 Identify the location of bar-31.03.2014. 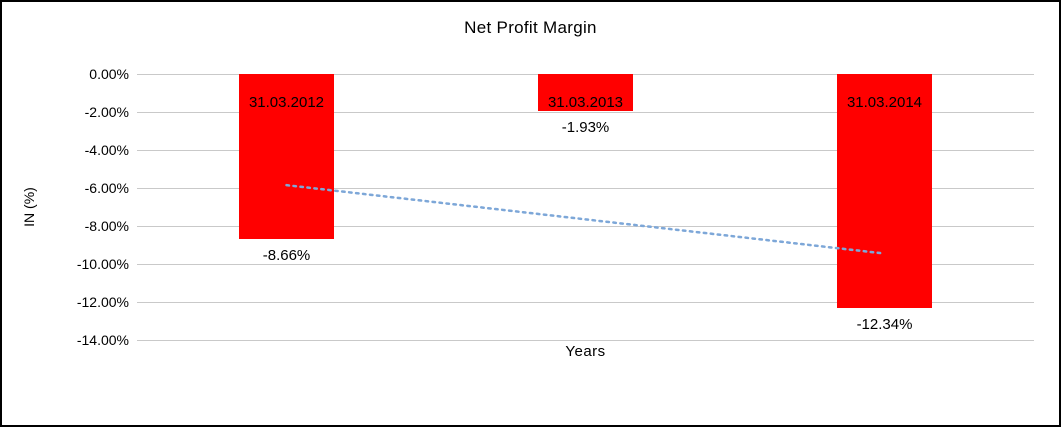
(884, 191).